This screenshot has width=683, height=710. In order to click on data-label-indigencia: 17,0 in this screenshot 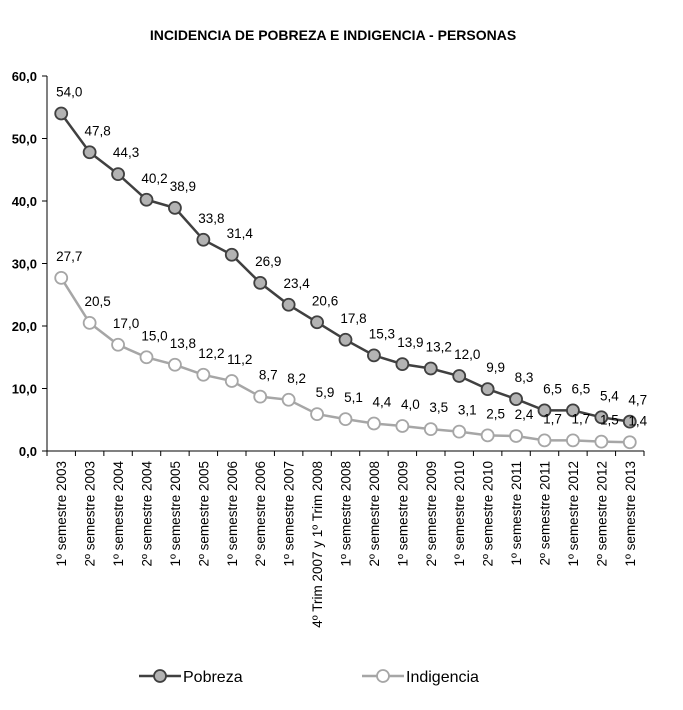, I will do `click(126, 323)`.